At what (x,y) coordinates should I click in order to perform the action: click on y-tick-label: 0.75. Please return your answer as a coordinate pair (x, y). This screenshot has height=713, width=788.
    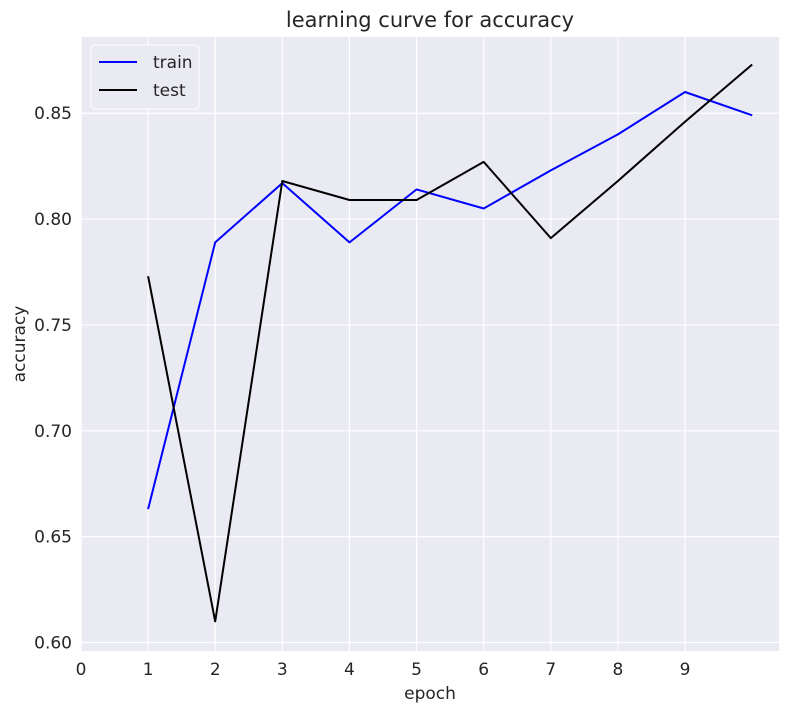
    Looking at the image, I should click on (53, 326).